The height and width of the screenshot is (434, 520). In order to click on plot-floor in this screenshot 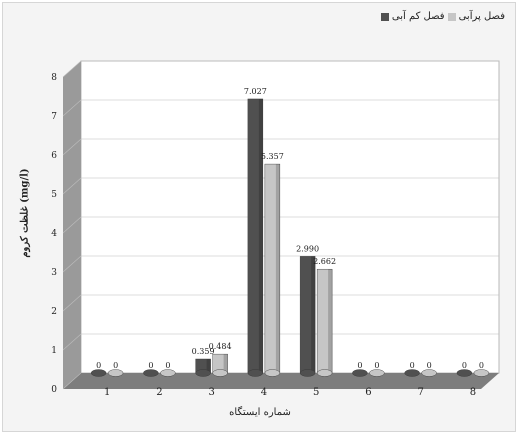, I will do `click(281, 381)`.